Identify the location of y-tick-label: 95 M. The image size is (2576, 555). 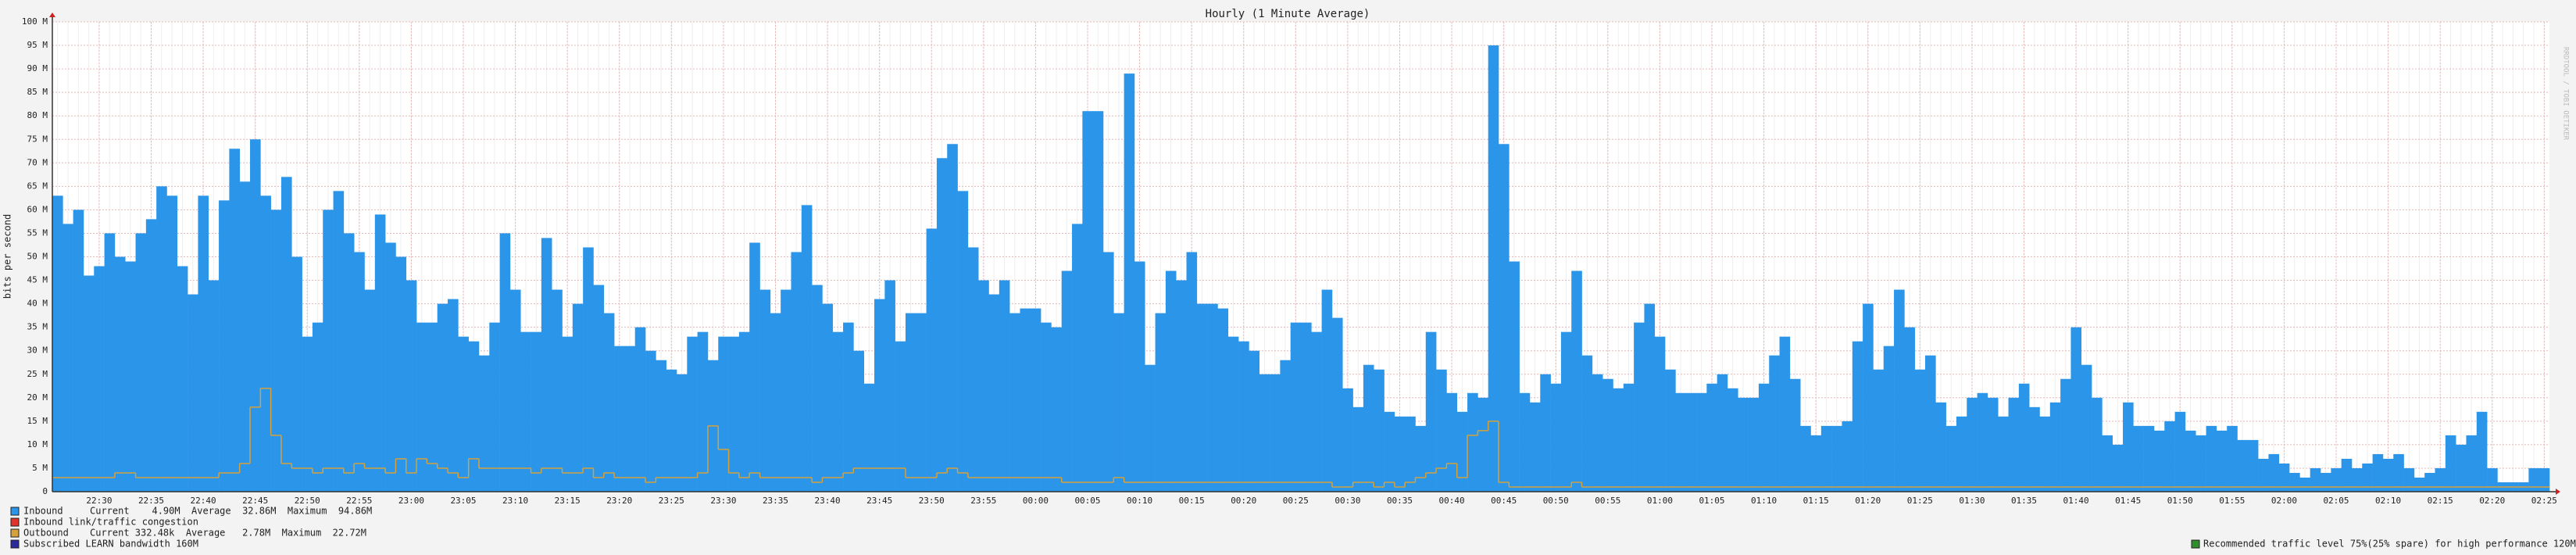
(38, 45).